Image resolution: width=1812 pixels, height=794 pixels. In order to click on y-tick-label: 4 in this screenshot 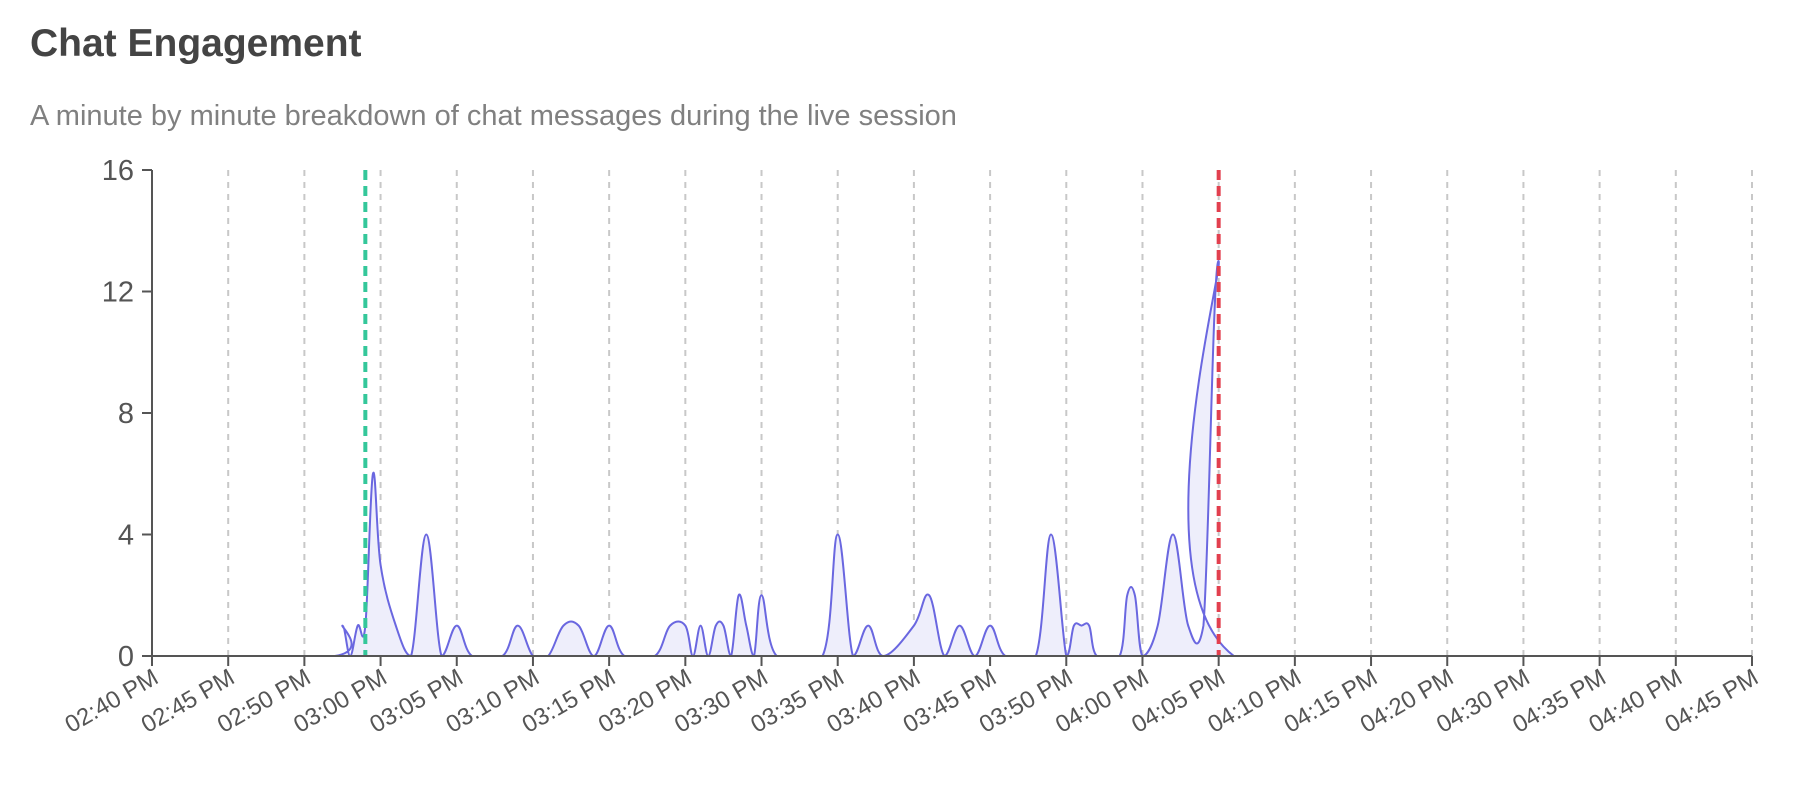, I will do `click(126, 536)`.